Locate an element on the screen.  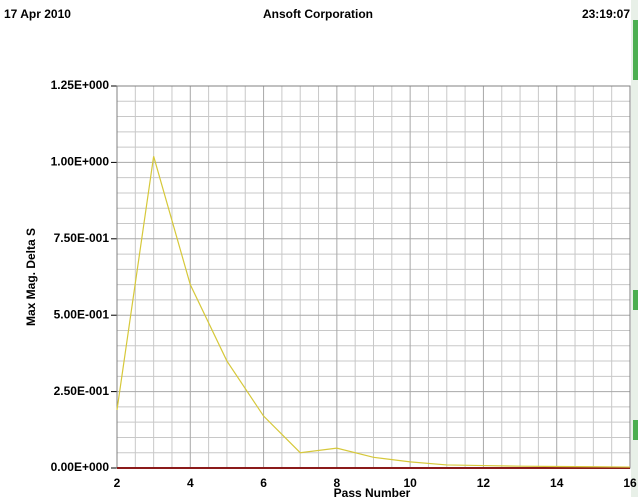
header-date: 17 Apr 2010 is located at coordinates (37, 14).